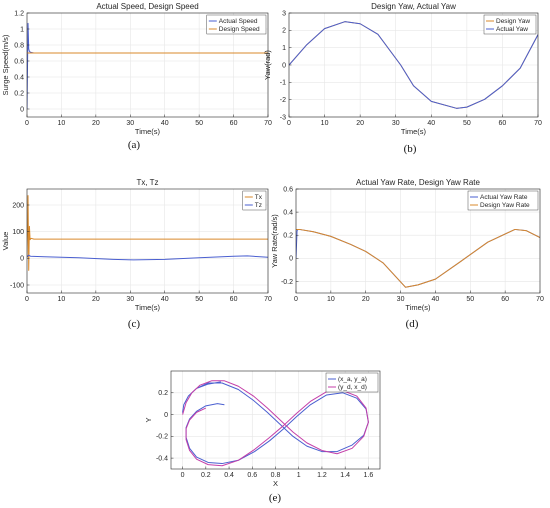 The image size is (550, 508). I want to click on chart-title: Actual Yaw Rate, Design Yaw Rate, so click(418, 182).